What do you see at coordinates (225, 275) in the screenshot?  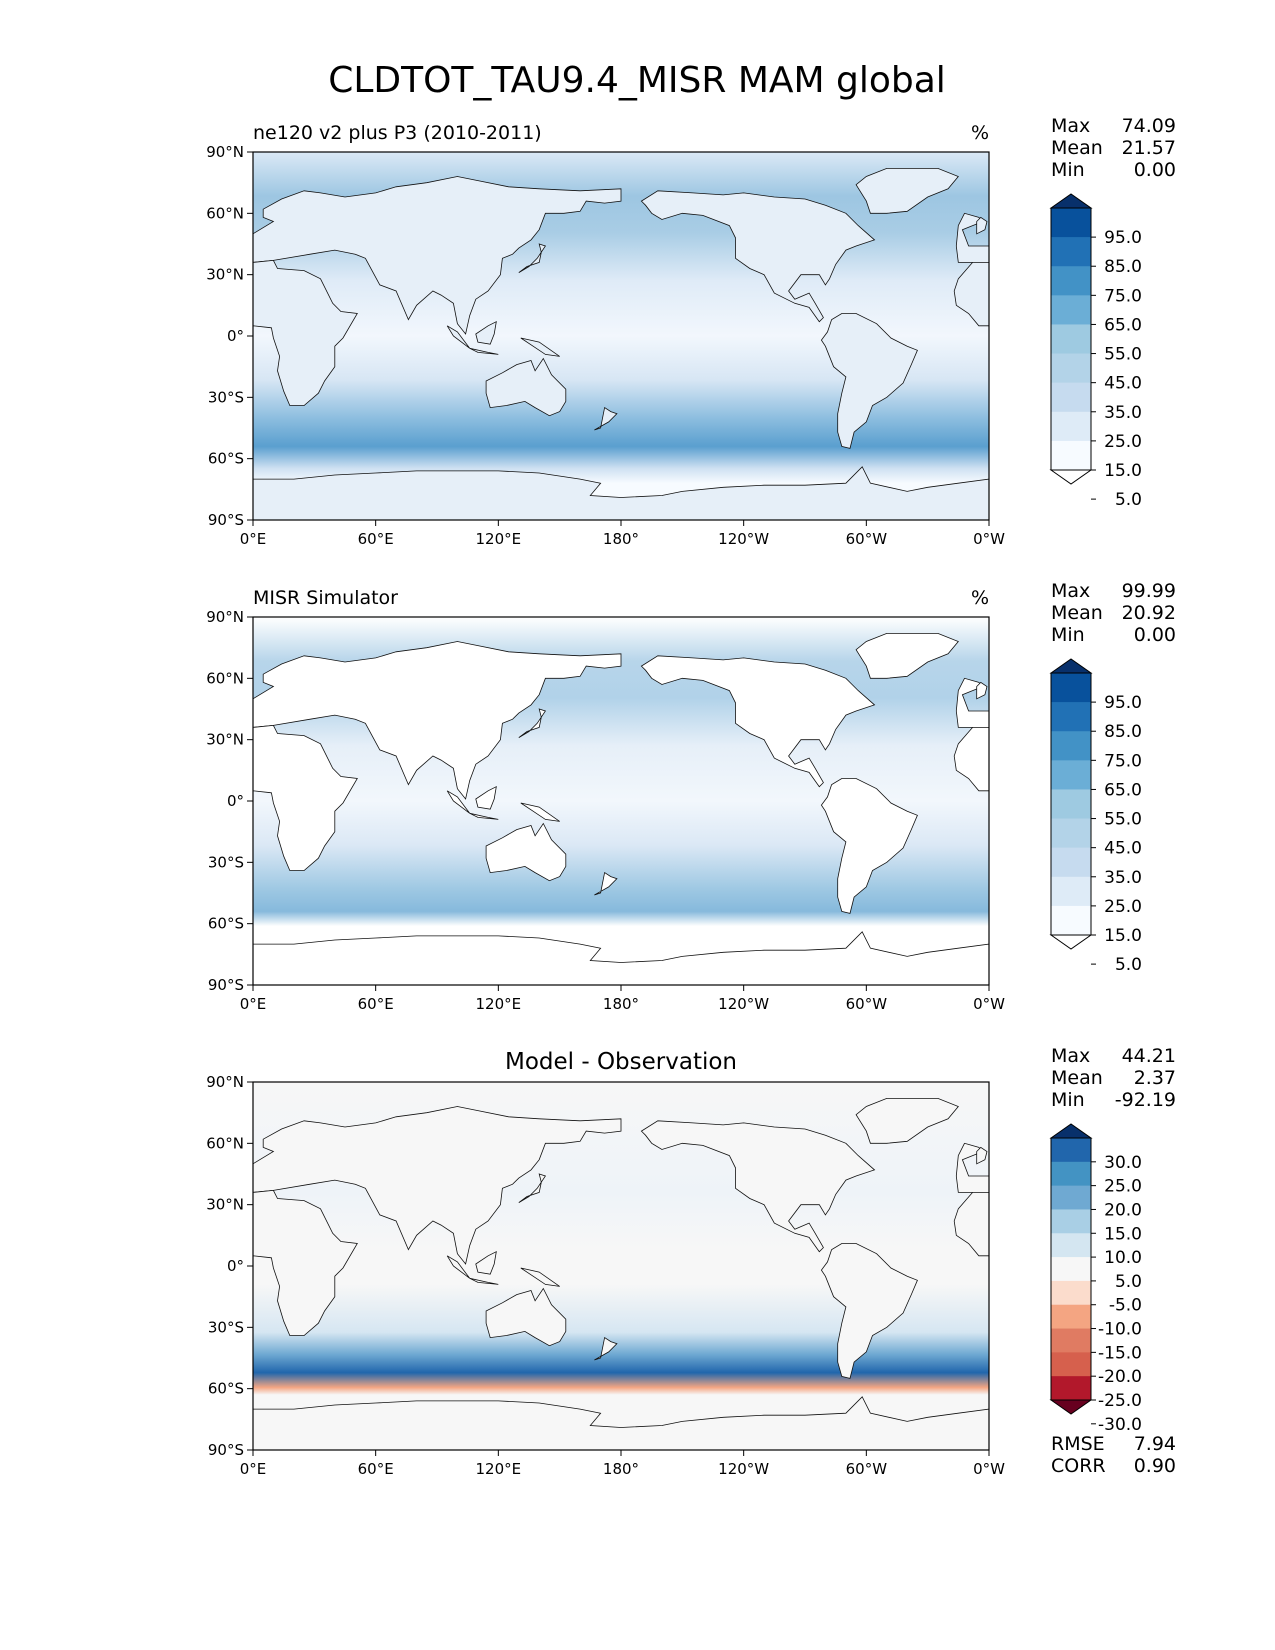 I see `lat-tick-label: 30°N` at bounding box center [225, 275].